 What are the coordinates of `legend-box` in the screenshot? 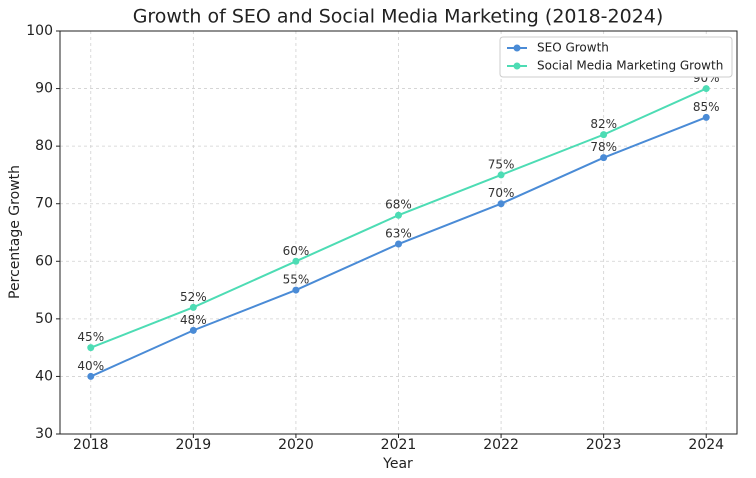 It's located at (616, 57).